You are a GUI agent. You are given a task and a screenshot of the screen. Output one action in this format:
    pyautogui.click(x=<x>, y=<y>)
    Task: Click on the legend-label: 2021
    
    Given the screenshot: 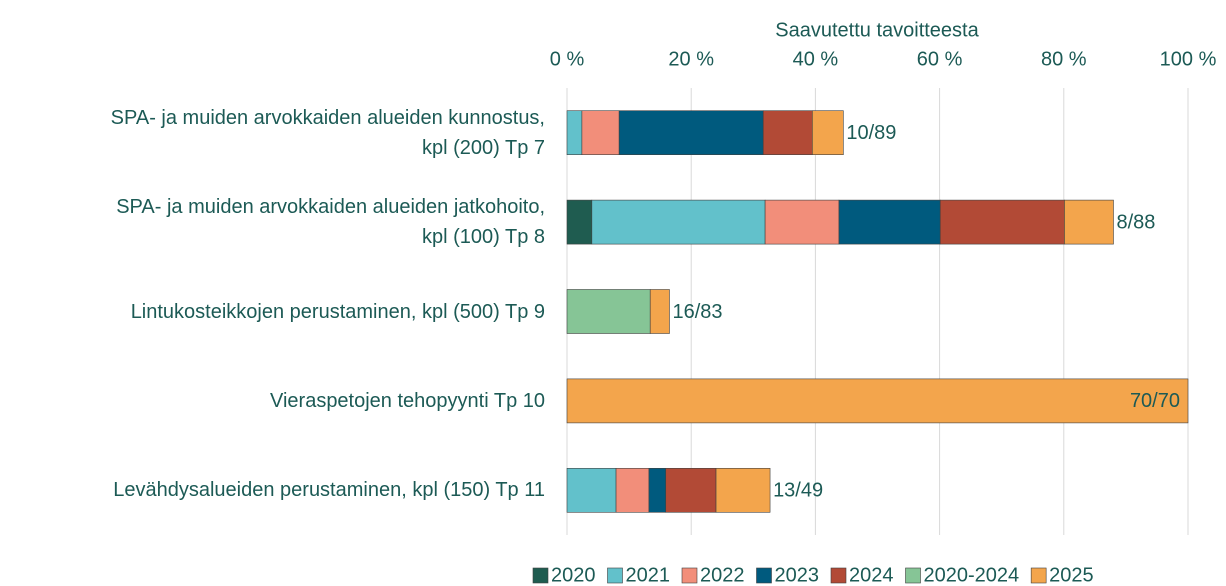 What is the action you would take?
    pyautogui.click(x=648, y=575)
    